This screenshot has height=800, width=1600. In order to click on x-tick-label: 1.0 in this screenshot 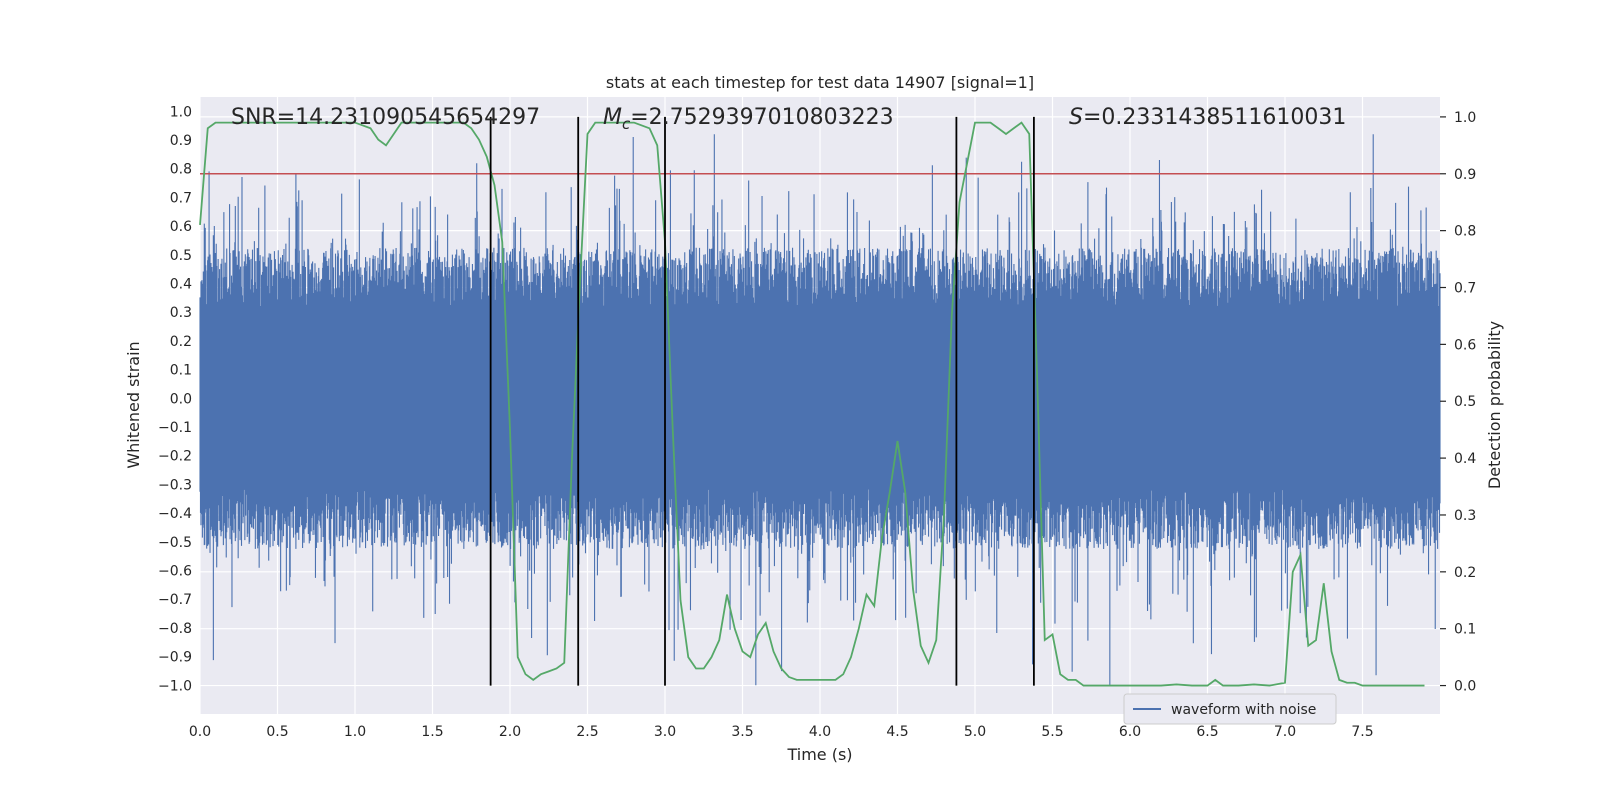, I will do `click(355, 732)`.